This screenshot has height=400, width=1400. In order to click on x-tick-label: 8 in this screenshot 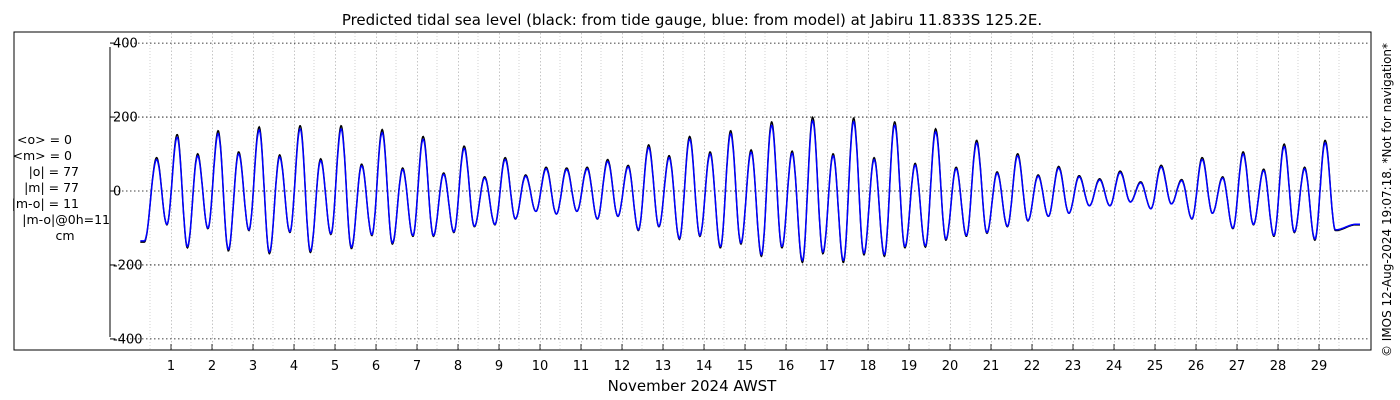, I will do `click(458, 366)`.